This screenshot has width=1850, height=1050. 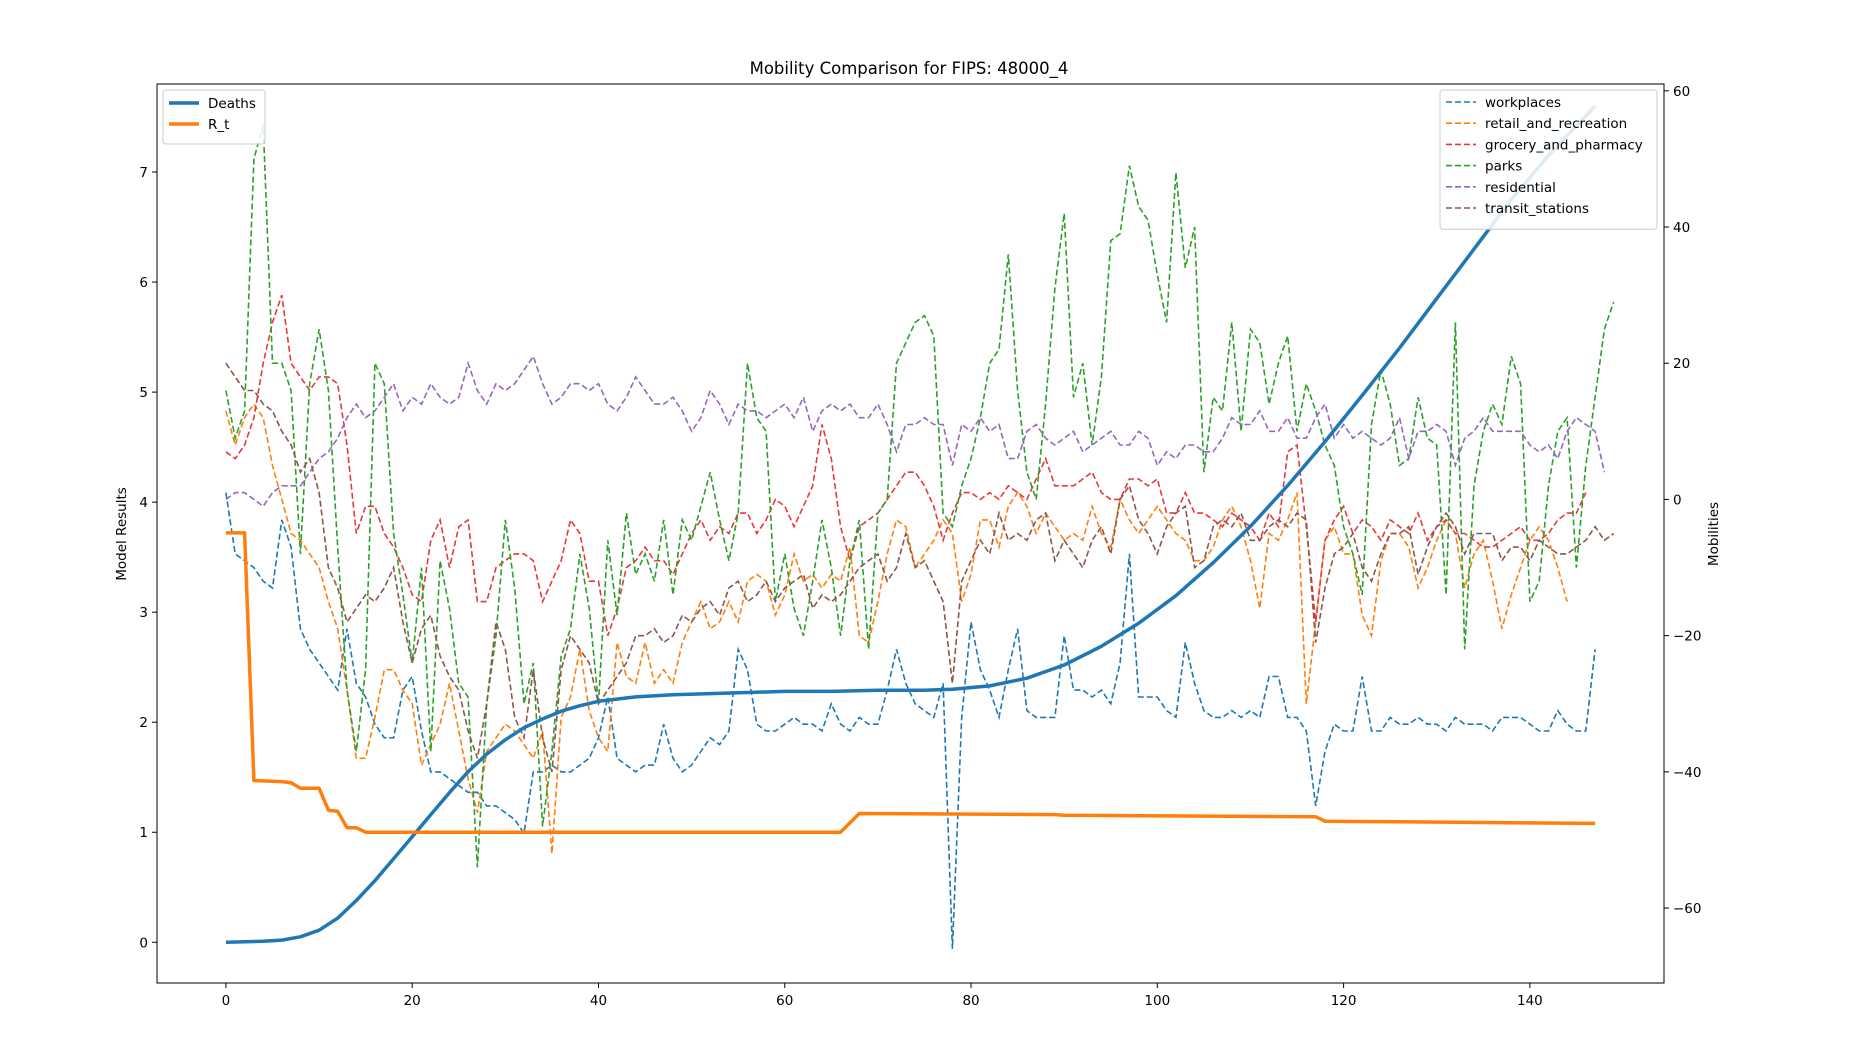 What do you see at coordinates (1714, 534) in the screenshot?
I see `y2-axis-label: Mobilities` at bounding box center [1714, 534].